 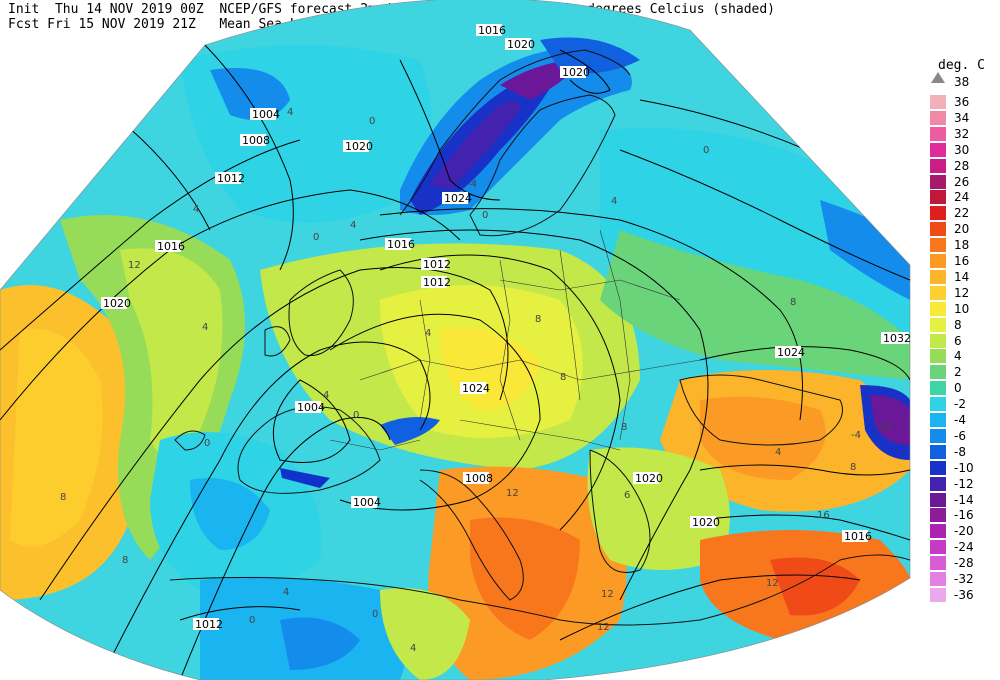 I want to click on legend-label: 2, so click(x=958, y=372).